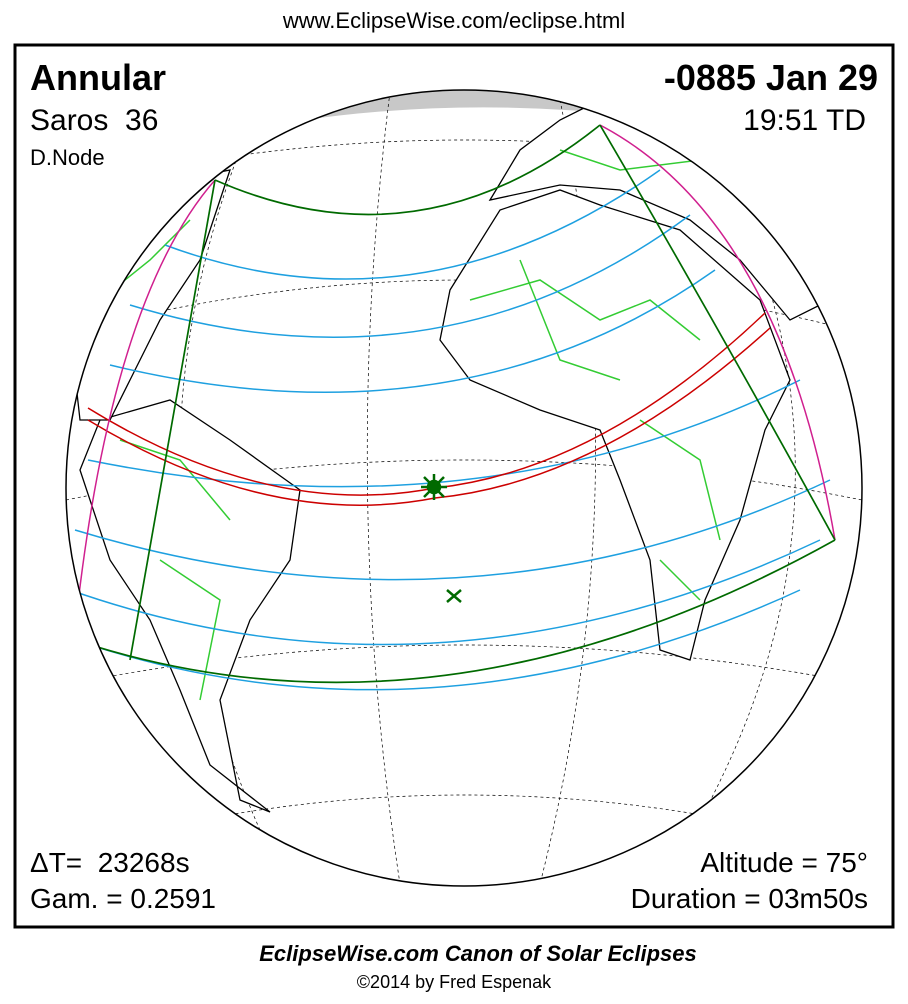 The height and width of the screenshot is (1004, 908). I want to click on gamma: Gam. = 0.2591, so click(123, 898).